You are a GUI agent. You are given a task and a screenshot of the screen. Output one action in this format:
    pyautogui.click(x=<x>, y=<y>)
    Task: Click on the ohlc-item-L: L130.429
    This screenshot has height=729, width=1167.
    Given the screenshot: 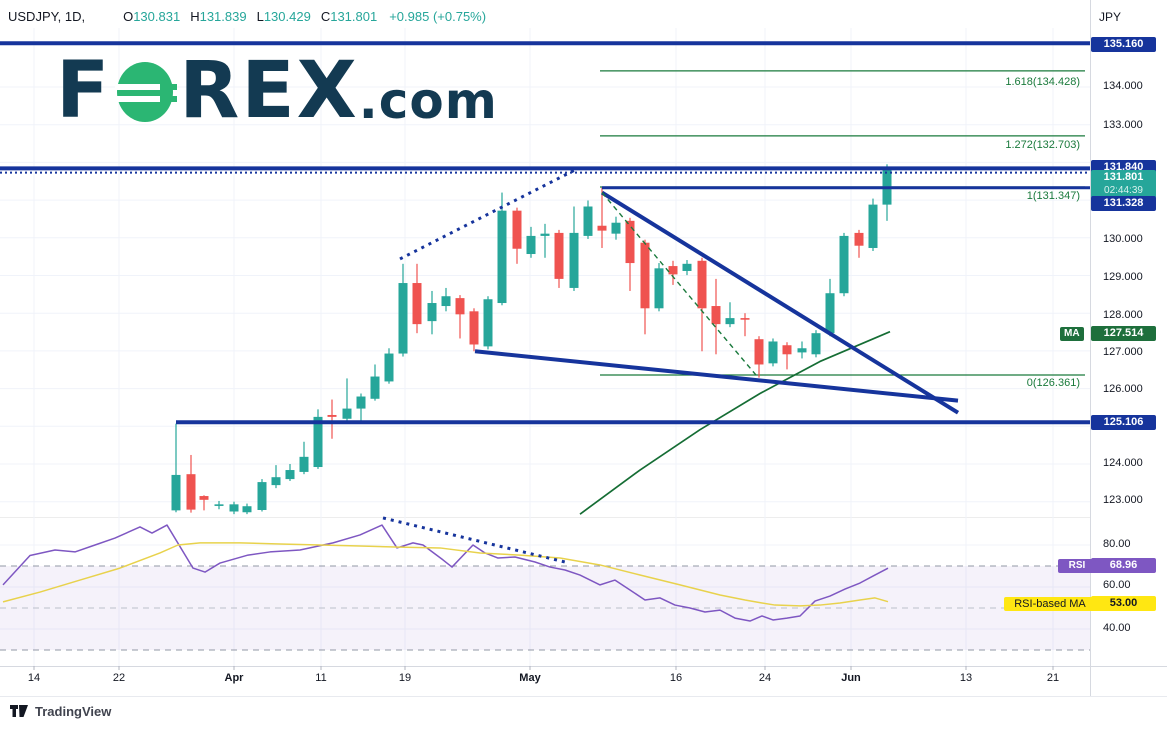 What is the action you would take?
    pyautogui.click(x=283, y=16)
    